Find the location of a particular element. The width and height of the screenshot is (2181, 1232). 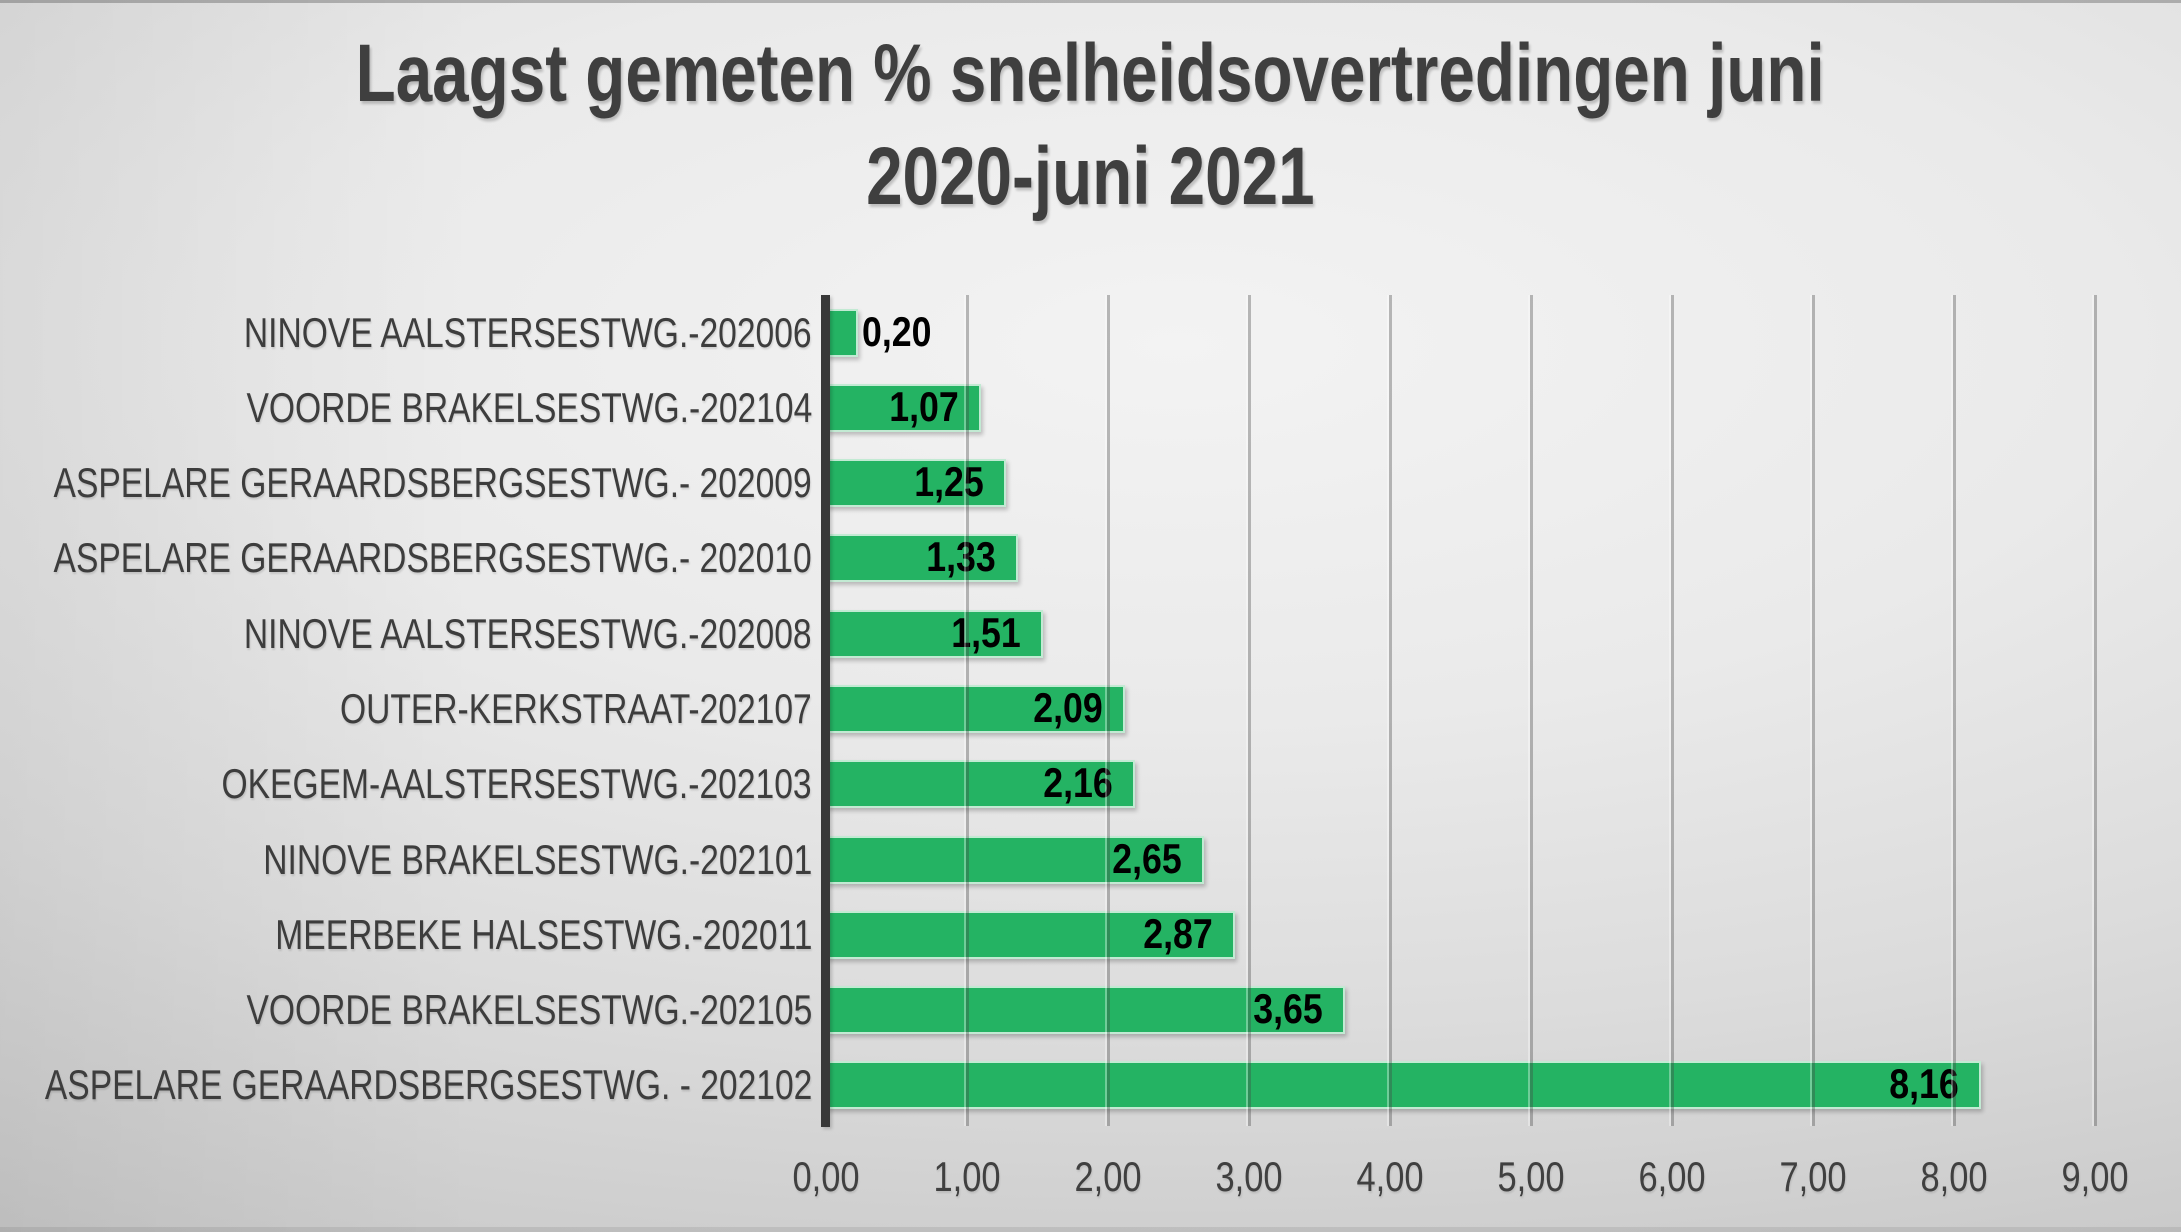

bar: 8,16 is located at coordinates (1403, 1085).